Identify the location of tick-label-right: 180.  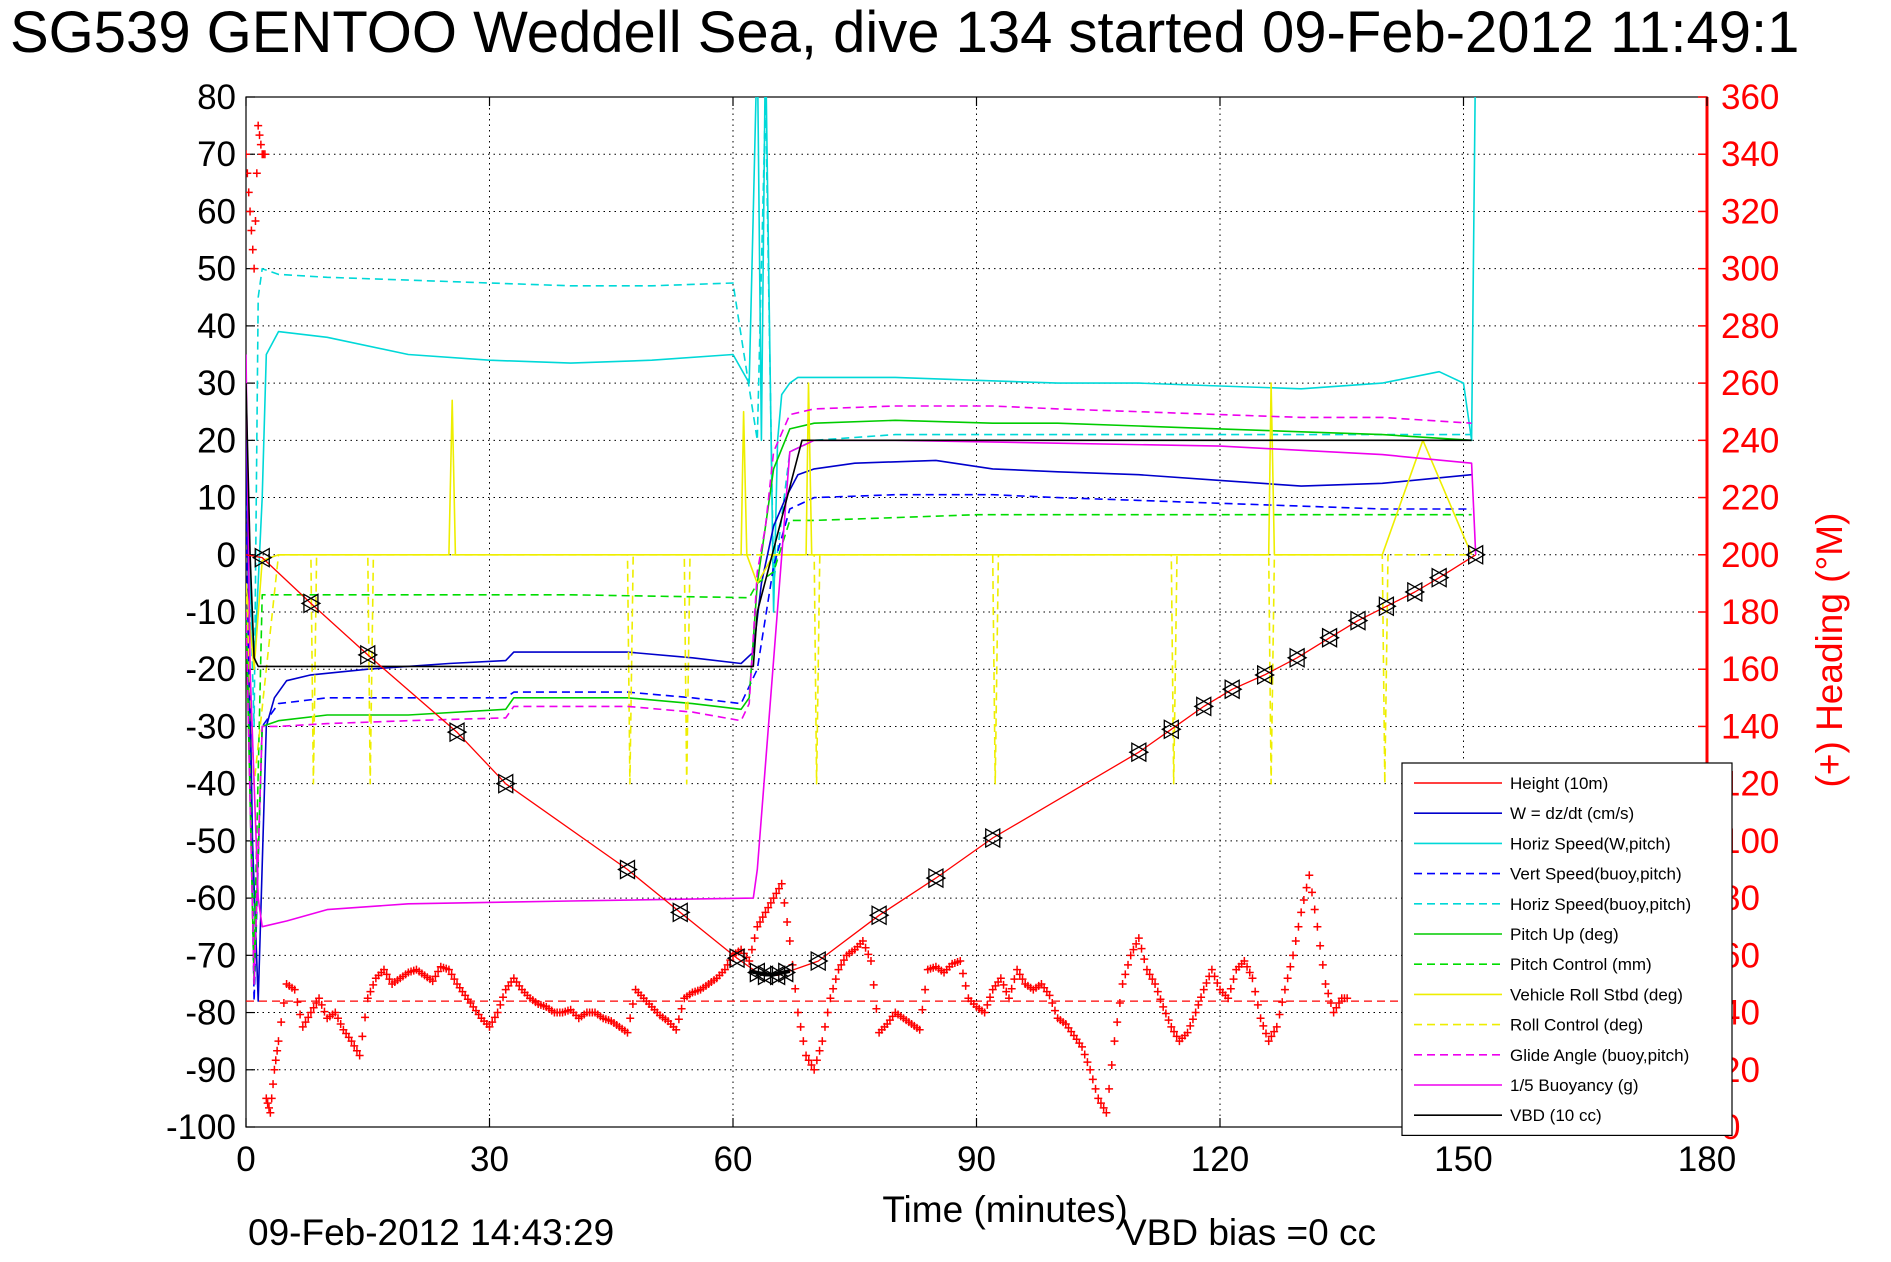
(1750, 612).